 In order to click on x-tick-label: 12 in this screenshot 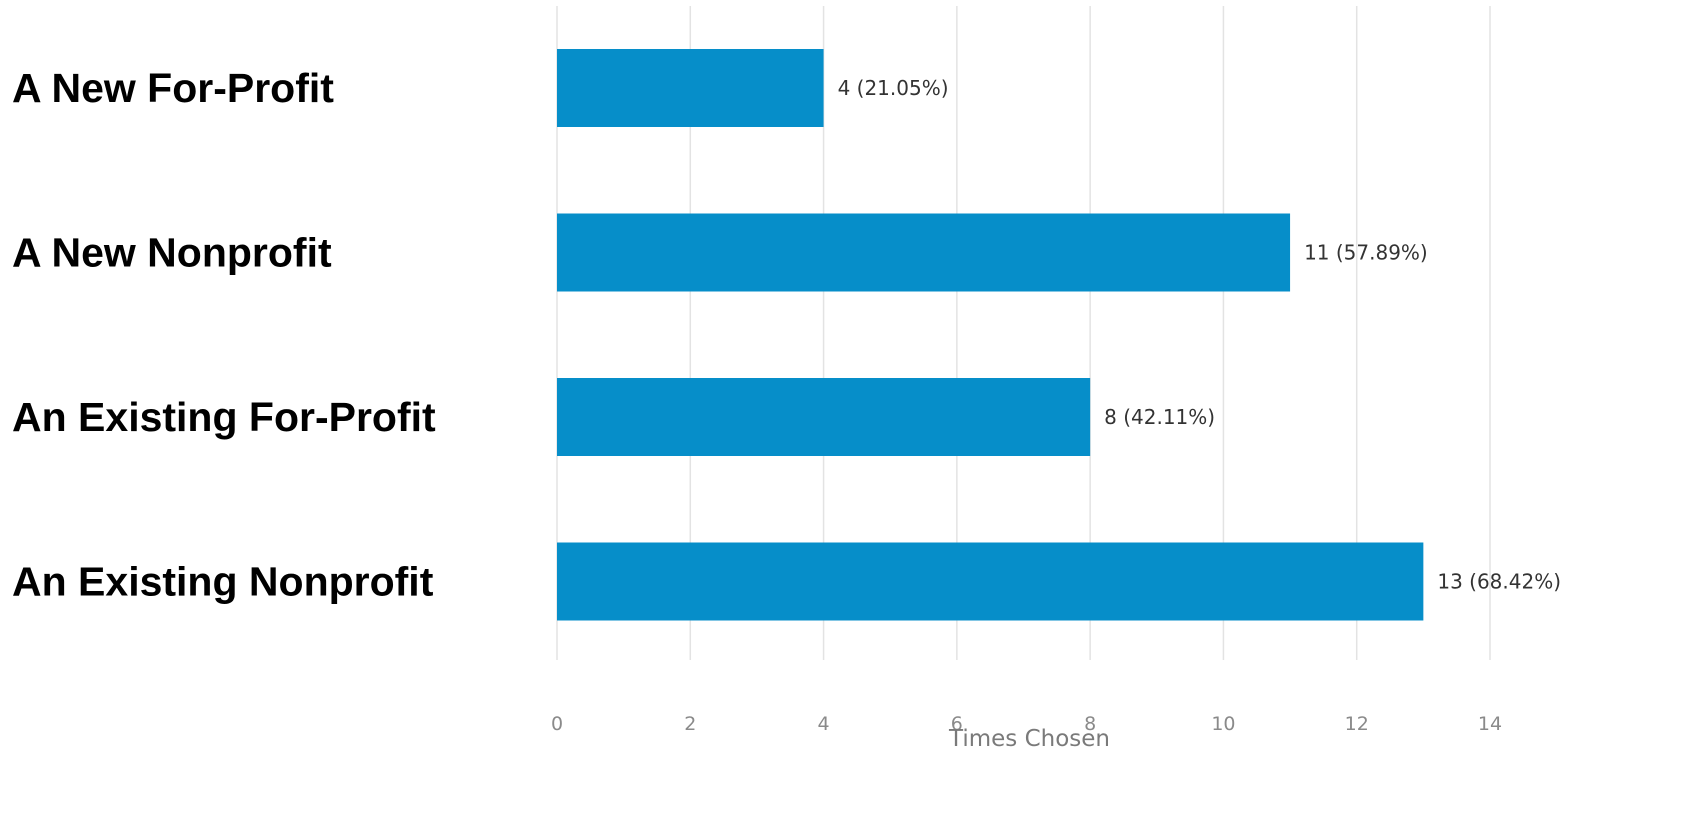, I will do `click(1357, 724)`.